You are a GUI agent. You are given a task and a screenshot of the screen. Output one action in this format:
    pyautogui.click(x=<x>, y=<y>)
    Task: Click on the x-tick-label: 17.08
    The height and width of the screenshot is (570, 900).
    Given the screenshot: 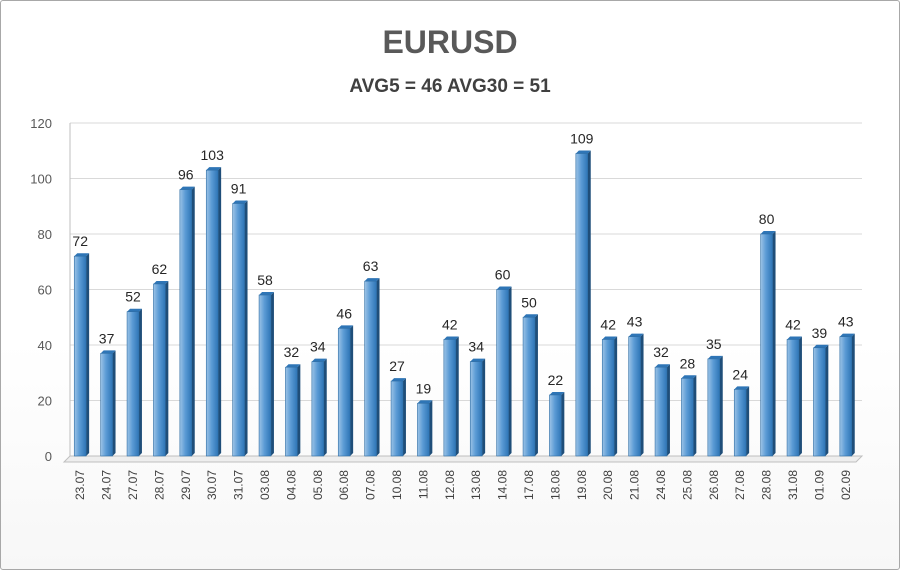 What is the action you would take?
    pyautogui.click(x=529, y=485)
    